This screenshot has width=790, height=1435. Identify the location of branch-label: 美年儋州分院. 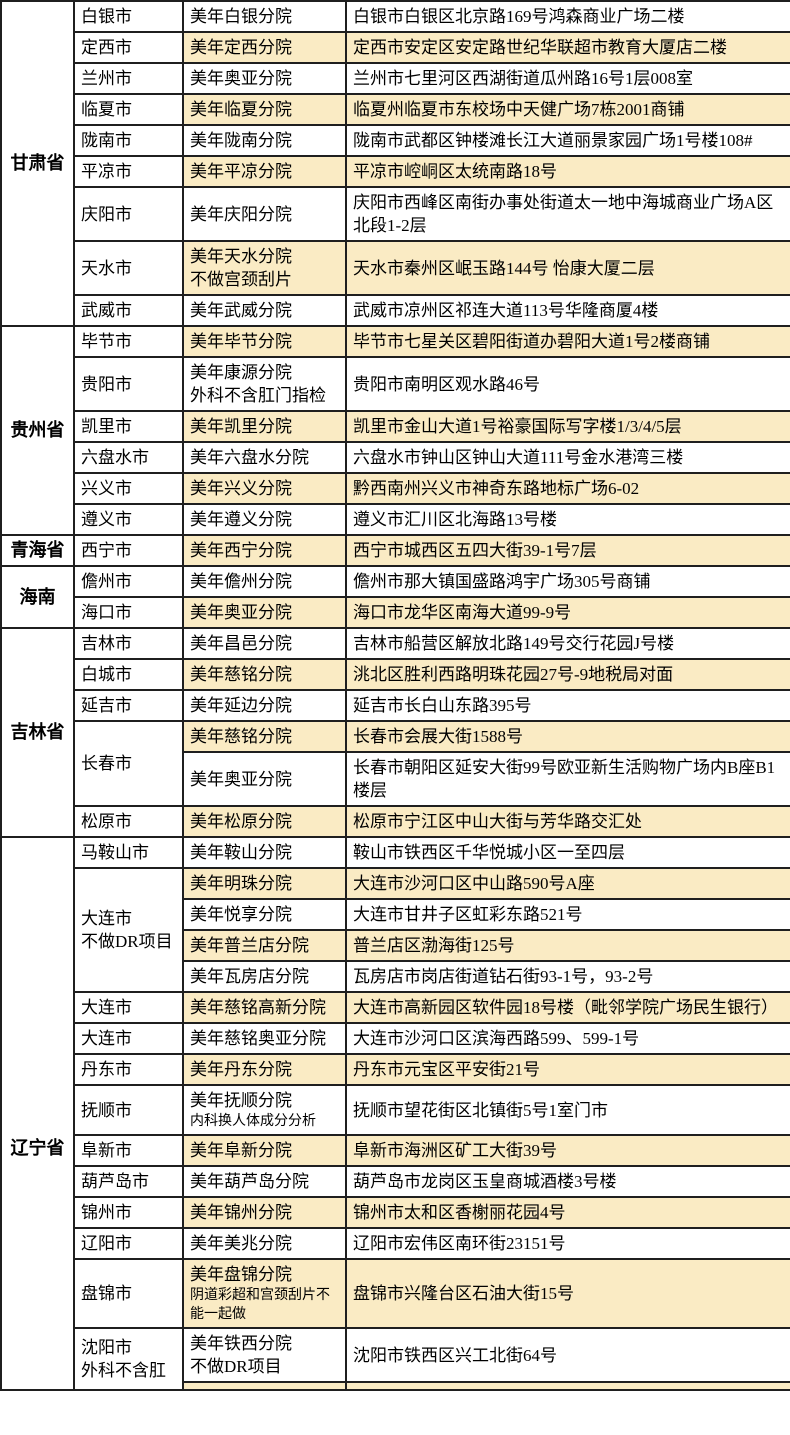
(241, 581).